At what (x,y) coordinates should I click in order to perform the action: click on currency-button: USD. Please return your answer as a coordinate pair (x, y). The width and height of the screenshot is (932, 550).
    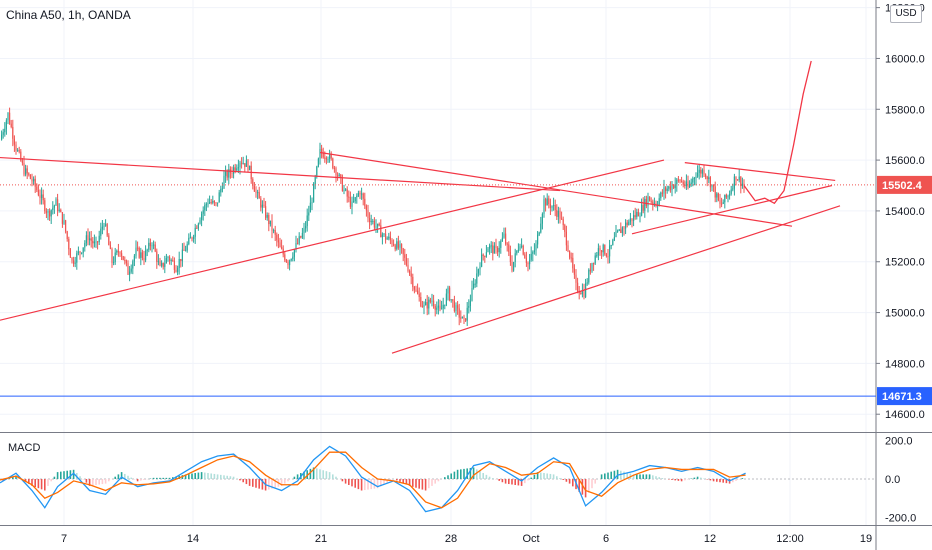
    Looking at the image, I should click on (906, 14).